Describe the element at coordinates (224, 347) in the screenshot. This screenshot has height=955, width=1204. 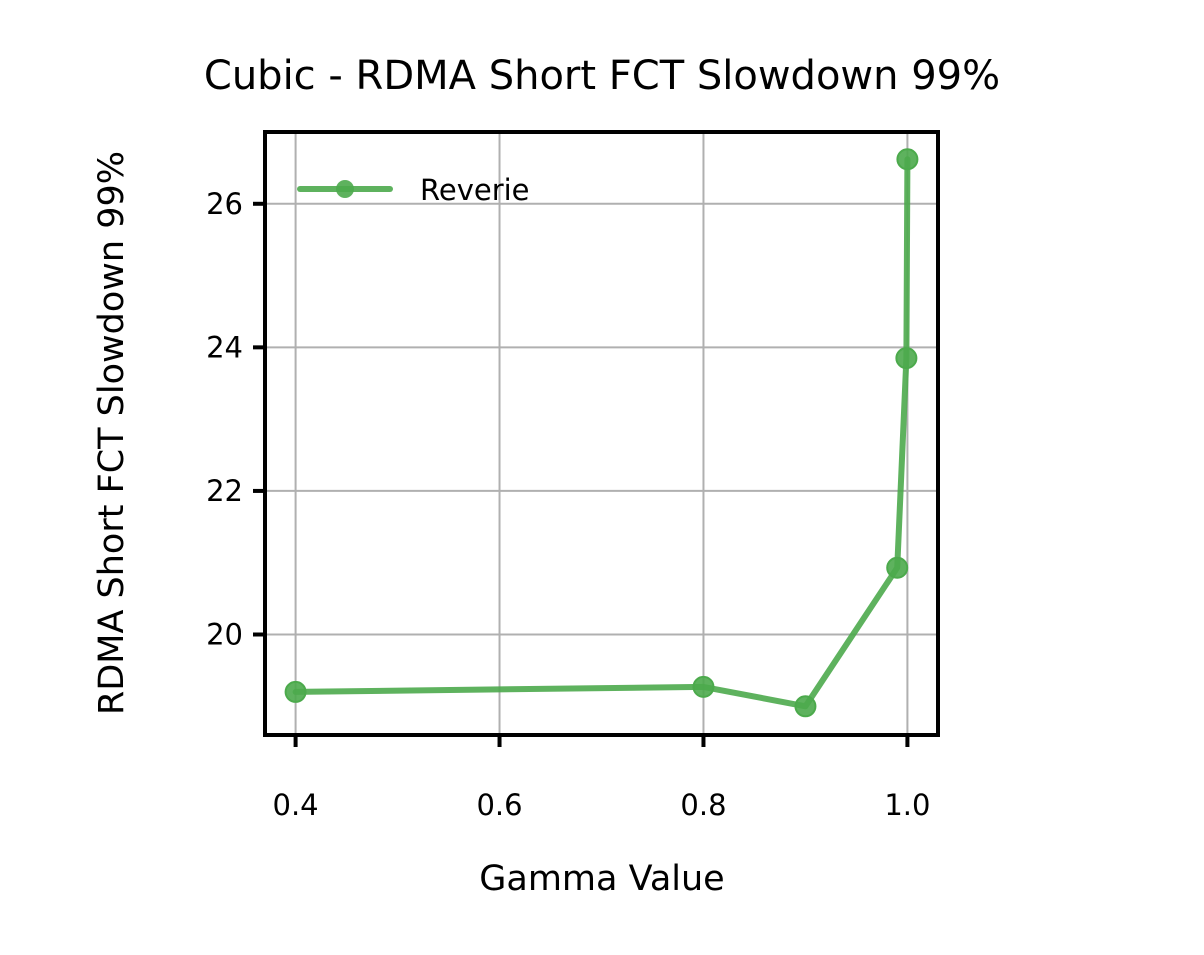
I see `y-tick-label: 24` at that location.